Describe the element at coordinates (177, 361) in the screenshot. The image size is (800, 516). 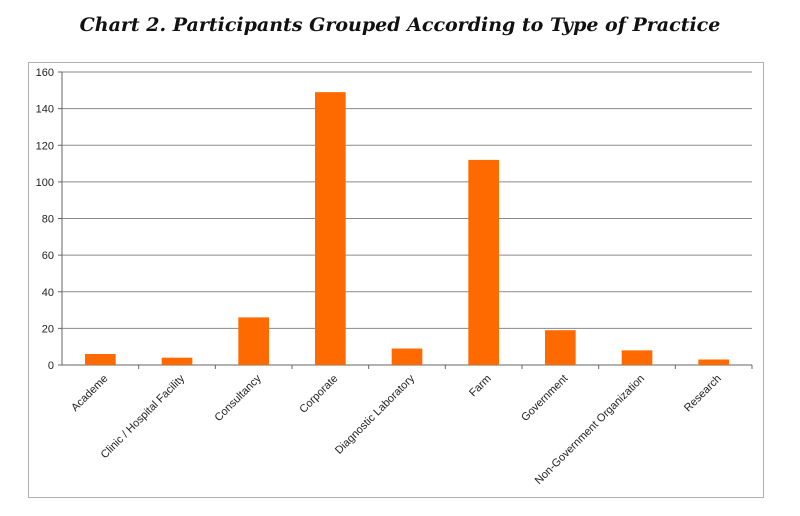
I see `bar-clinic-hospital-facility` at that location.